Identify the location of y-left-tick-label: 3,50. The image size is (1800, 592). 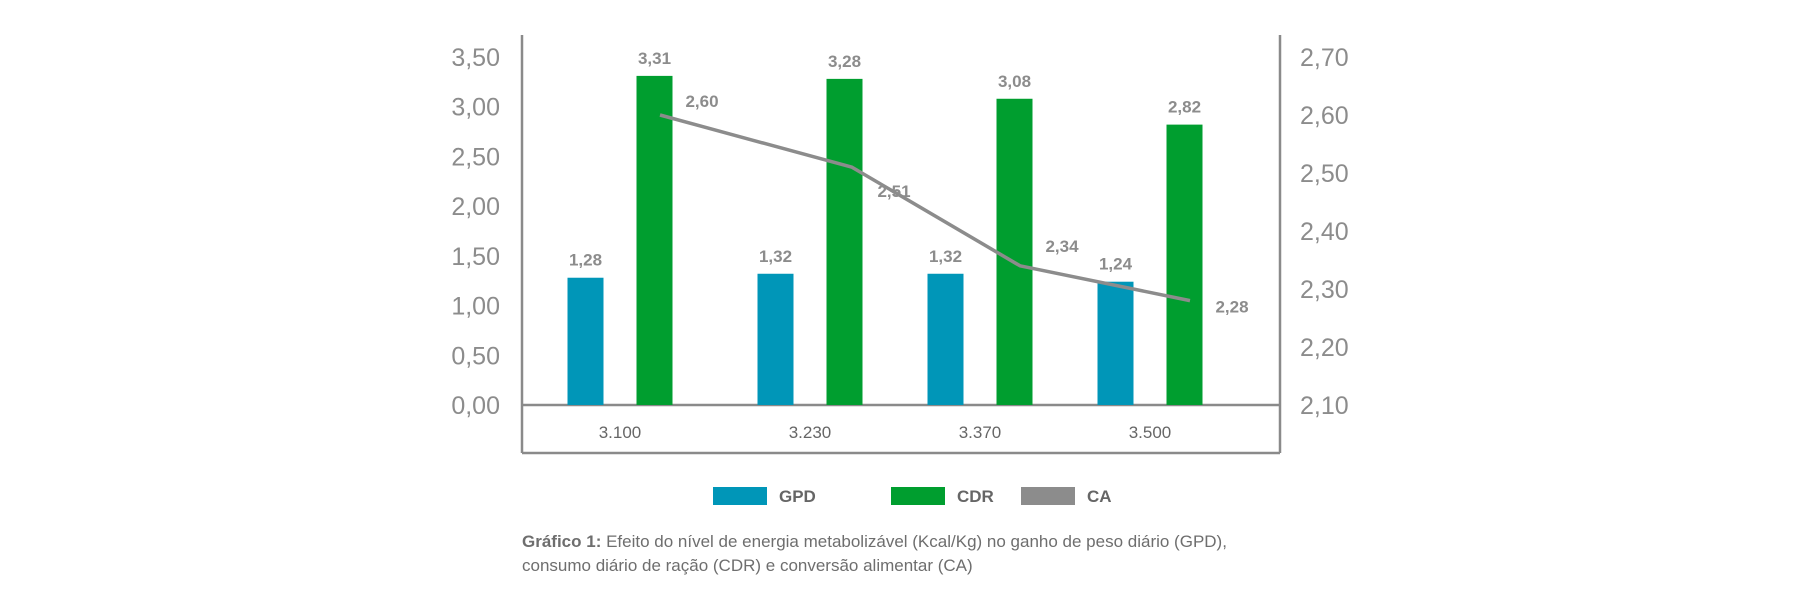
(475, 58).